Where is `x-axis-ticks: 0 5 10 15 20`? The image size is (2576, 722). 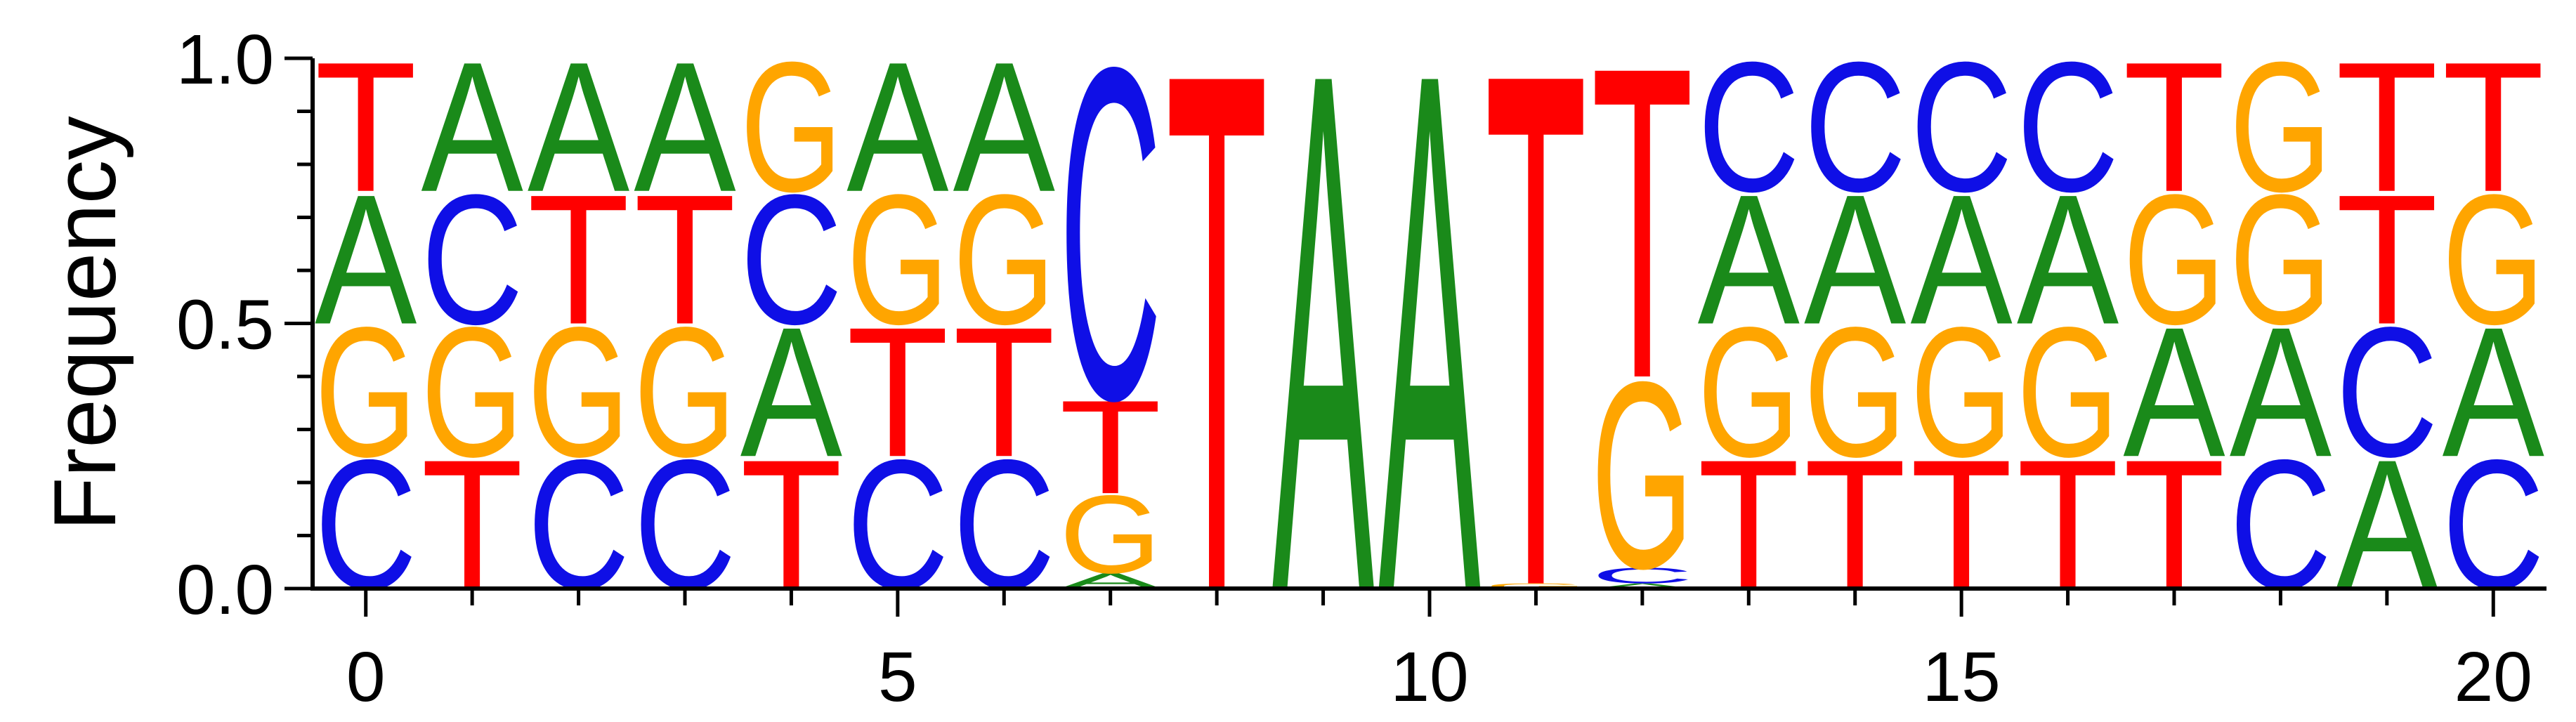 x-axis-ticks: 0 5 10 15 20 is located at coordinates (1439, 652).